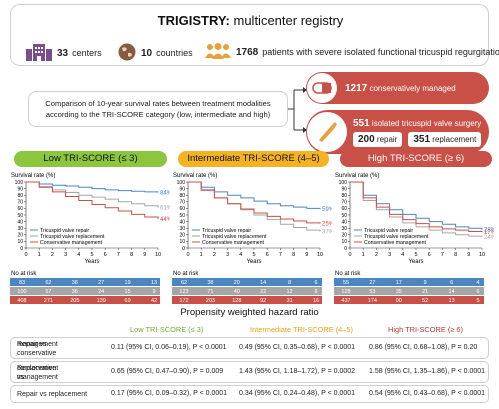 The image size is (499, 409). Describe the element at coordinates (289, 283) in the screenshot. I see `at-risk-value: 8` at that location.